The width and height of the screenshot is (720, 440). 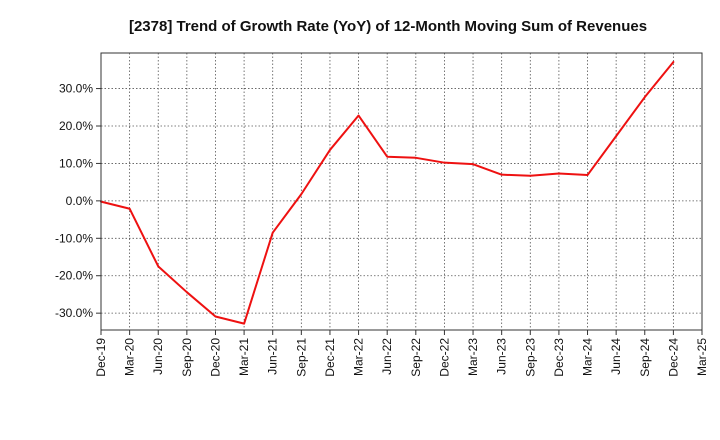 I want to click on x-tick-label: Jun-22, so click(x=387, y=356).